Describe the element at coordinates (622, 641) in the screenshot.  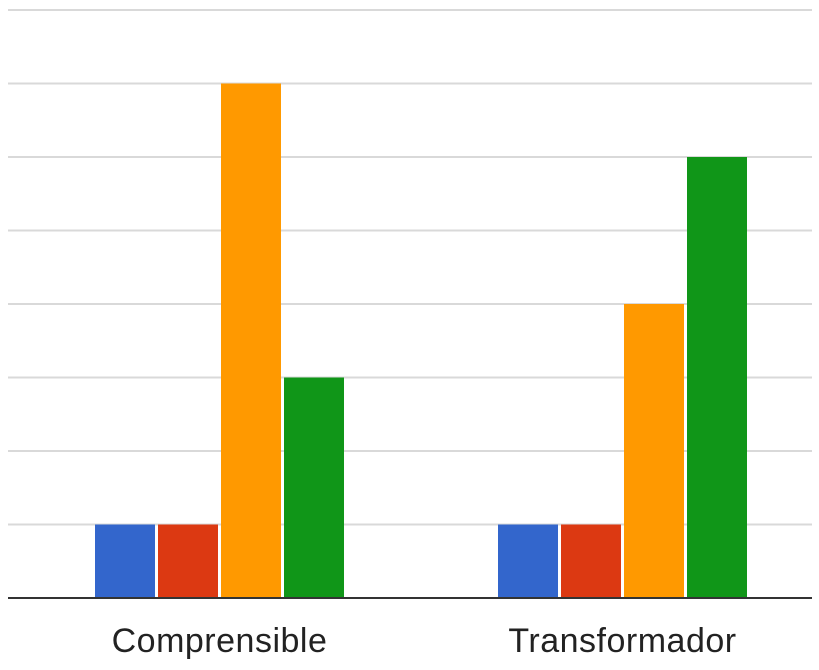
I see `category-label: Transformador` at that location.